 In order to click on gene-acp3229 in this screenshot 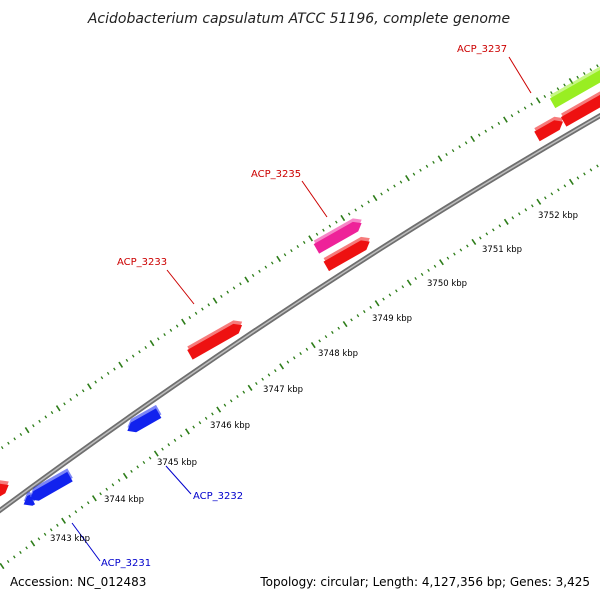, I will do `click(6, 488)`.